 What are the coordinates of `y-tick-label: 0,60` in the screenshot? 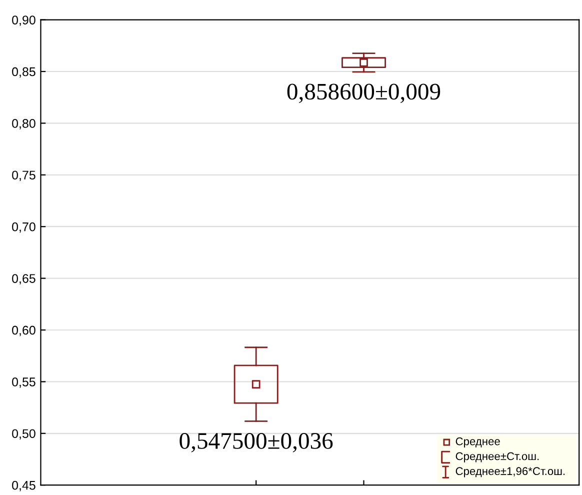 It's located at (24, 331).